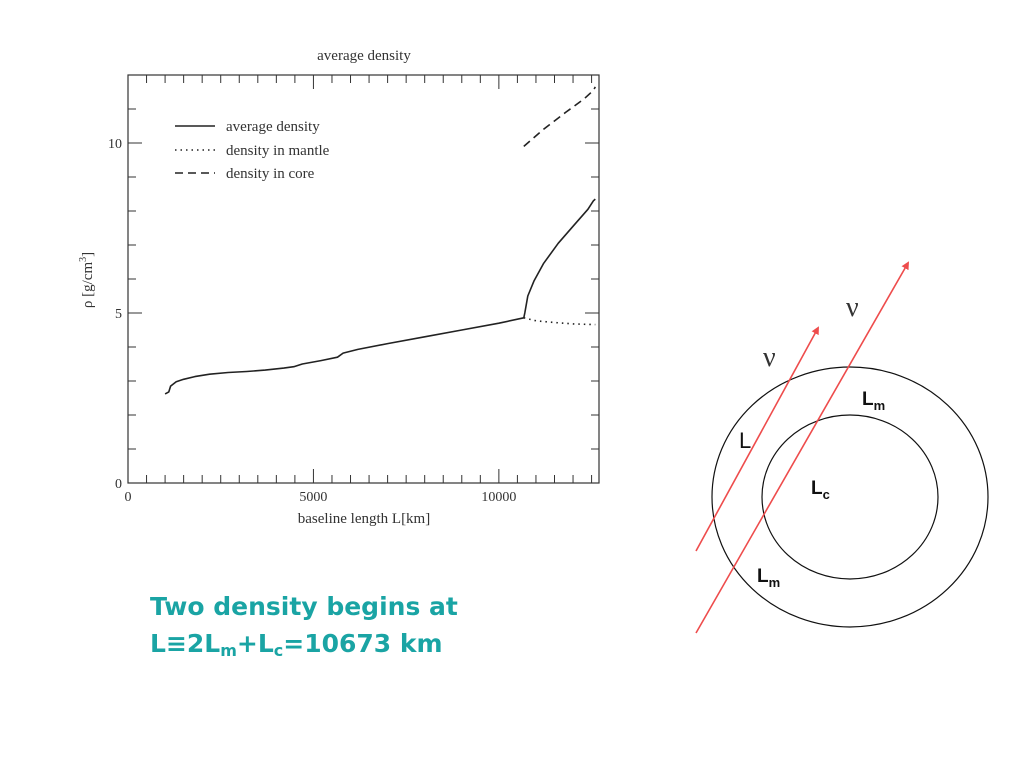 The width and height of the screenshot is (1024, 768). I want to click on Lm-label-top-base: L, so click(868, 399).